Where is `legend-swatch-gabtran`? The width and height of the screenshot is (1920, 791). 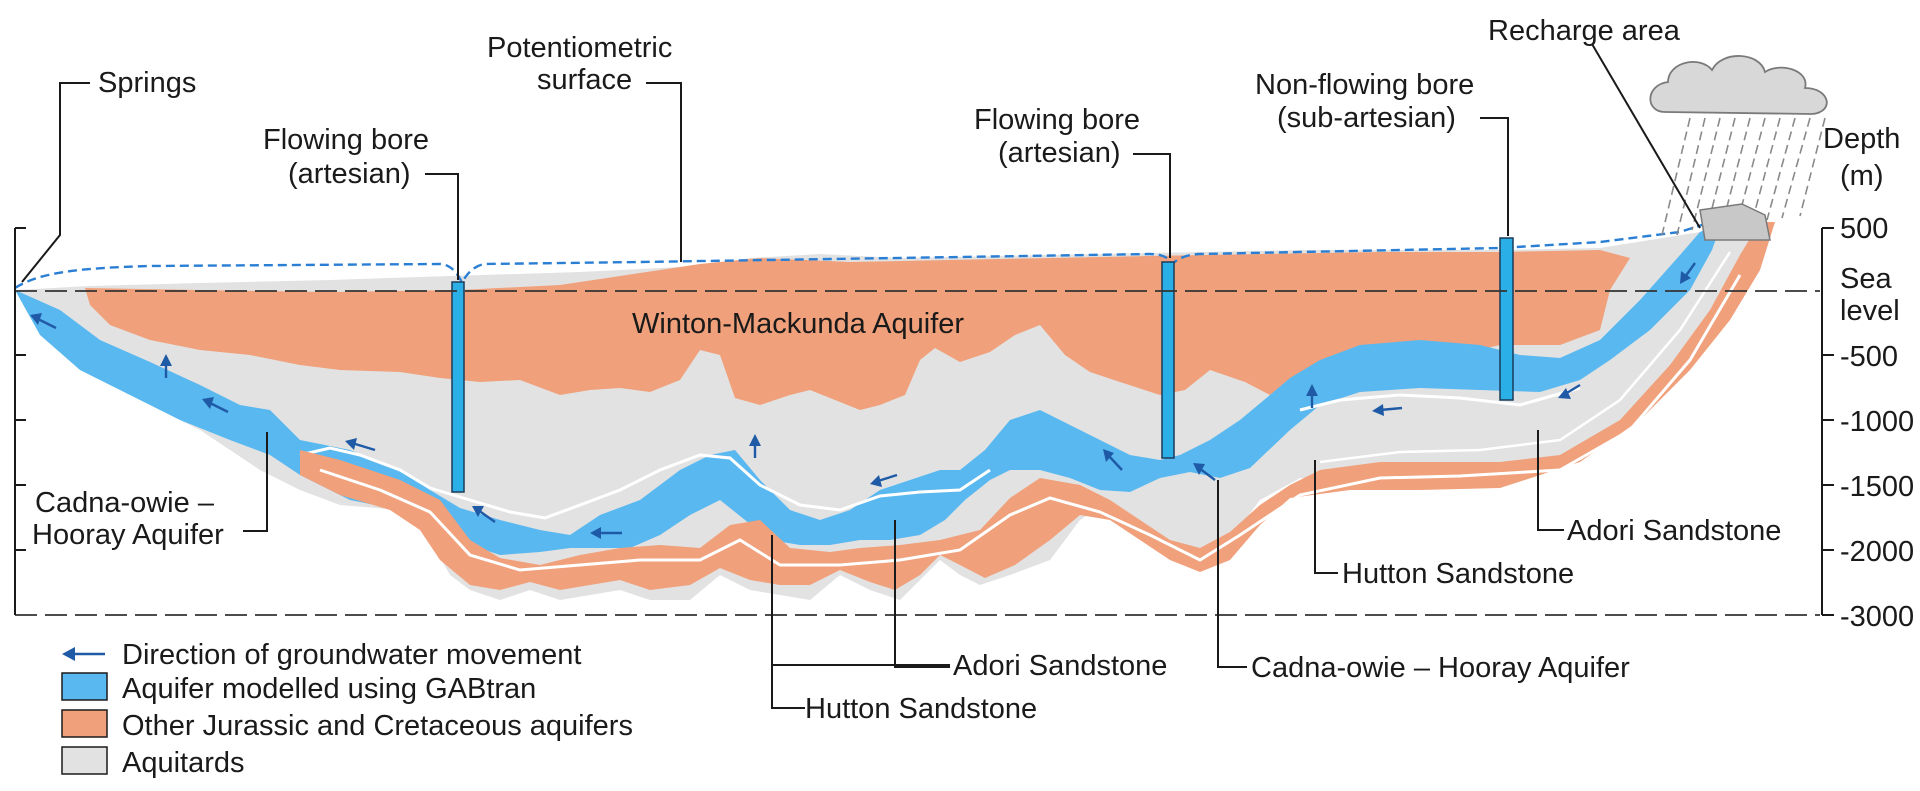
legend-swatch-gabtran is located at coordinates (84, 686).